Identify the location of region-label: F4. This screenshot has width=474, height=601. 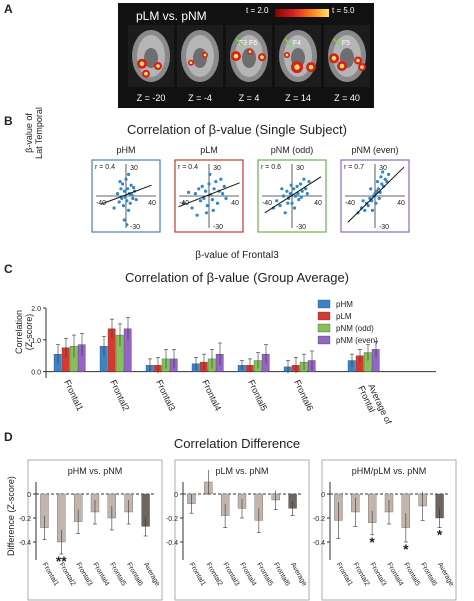
(297, 43).